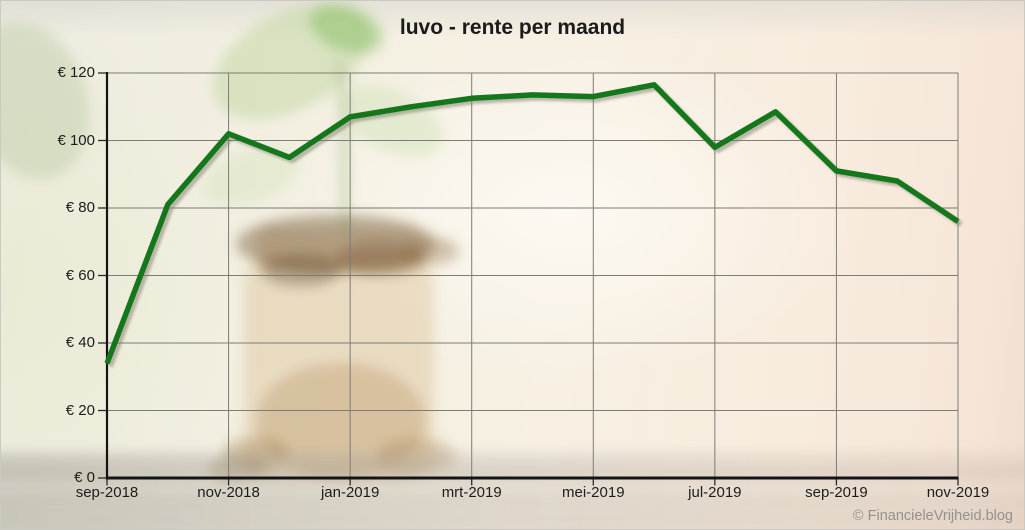 This screenshot has height=530, width=1025. Describe the element at coordinates (45, 101) in the screenshot. I see `photo-leaf-left` at that location.